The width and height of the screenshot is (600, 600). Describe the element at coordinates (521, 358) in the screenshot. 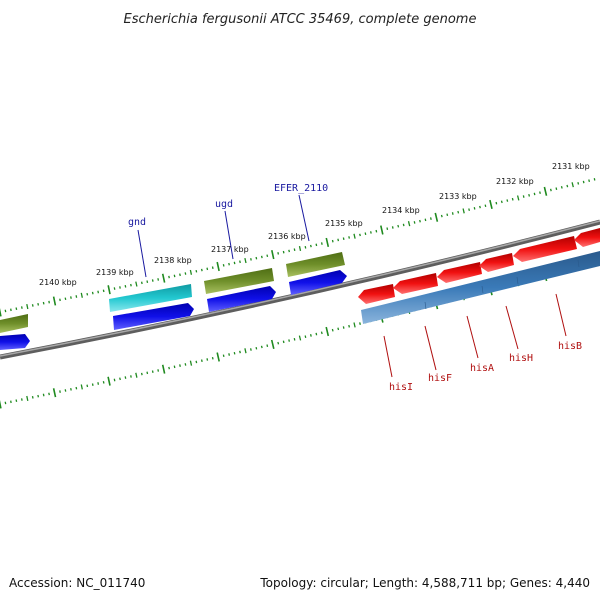

I see `gene-label-hisH: hisH` at that location.